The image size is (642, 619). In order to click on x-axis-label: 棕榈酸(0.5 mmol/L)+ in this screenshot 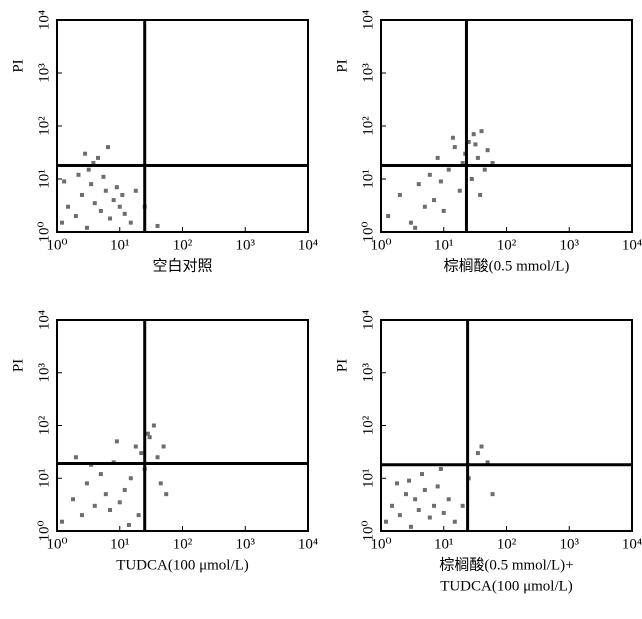, I will do `click(506, 564)`.